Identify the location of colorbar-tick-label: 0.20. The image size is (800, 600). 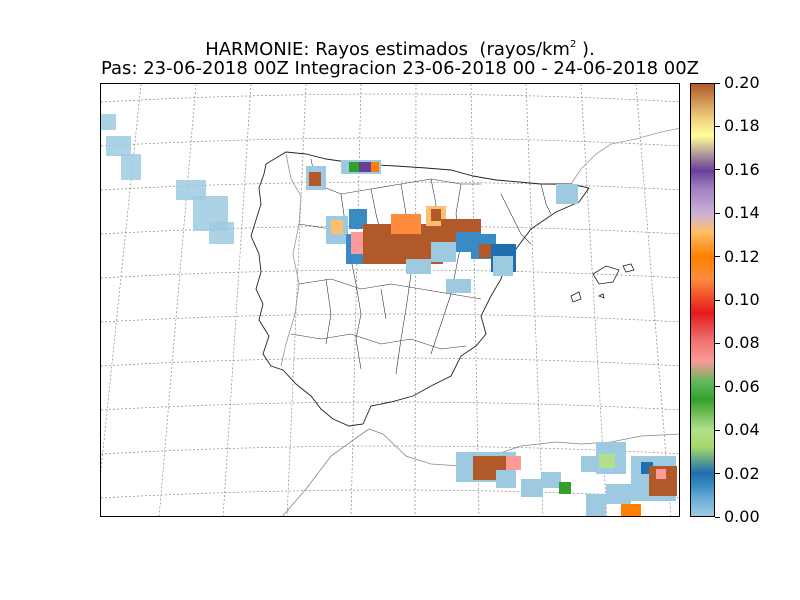
(742, 82).